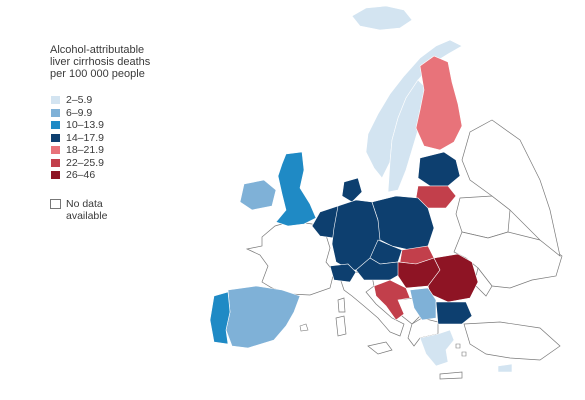 The height and width of the screenshot is (400, 585). What do you see at coordinates (380, 348) in the screenshot?
I see `sicily-outline` at bounding box center [380, 348].